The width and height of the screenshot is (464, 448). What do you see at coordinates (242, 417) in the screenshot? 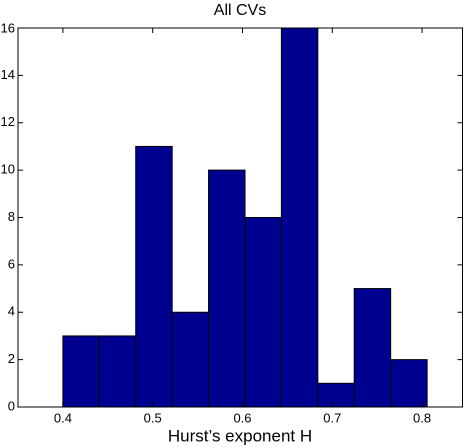
I see `x-tick-label: 0.6` at bounding box center [242, 417].